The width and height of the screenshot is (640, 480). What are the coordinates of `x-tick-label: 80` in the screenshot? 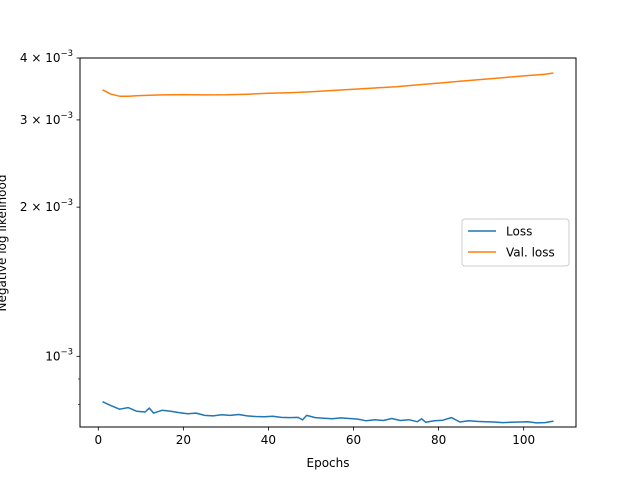 It's located at (438, 440).